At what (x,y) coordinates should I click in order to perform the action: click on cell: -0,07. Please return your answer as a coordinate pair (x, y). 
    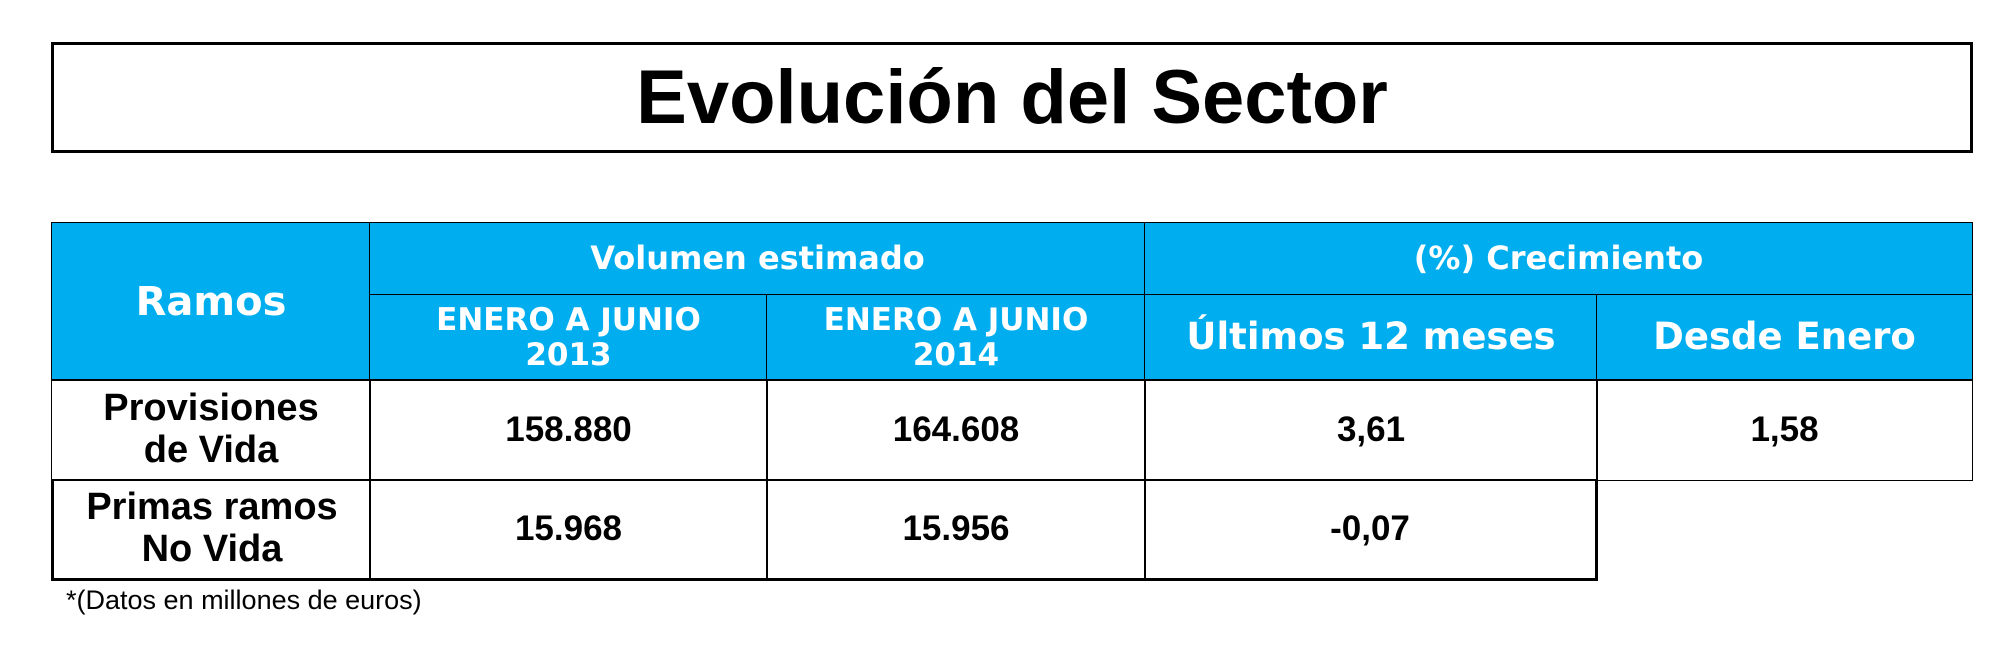
    Looking at the image, I should click on (1371, 530).